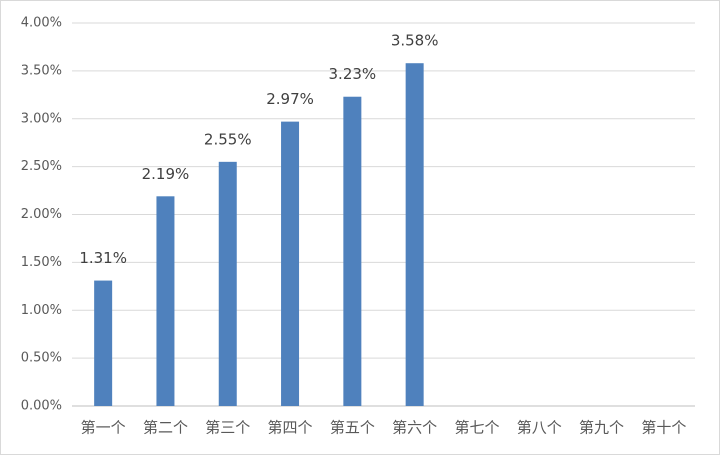 The height and width of the screenshot is (455, 720). What do you see at coordinates (227, 428) in the screenshot?
I see `x-tick-label: 第三个` at bounding box center [227, 428].